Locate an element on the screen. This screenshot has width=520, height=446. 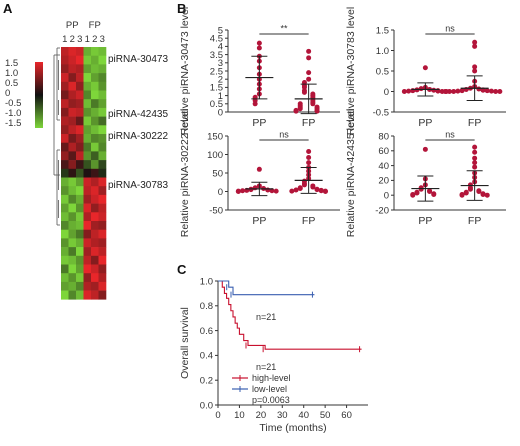
group-label: PP is located at coordinates (72, 25).